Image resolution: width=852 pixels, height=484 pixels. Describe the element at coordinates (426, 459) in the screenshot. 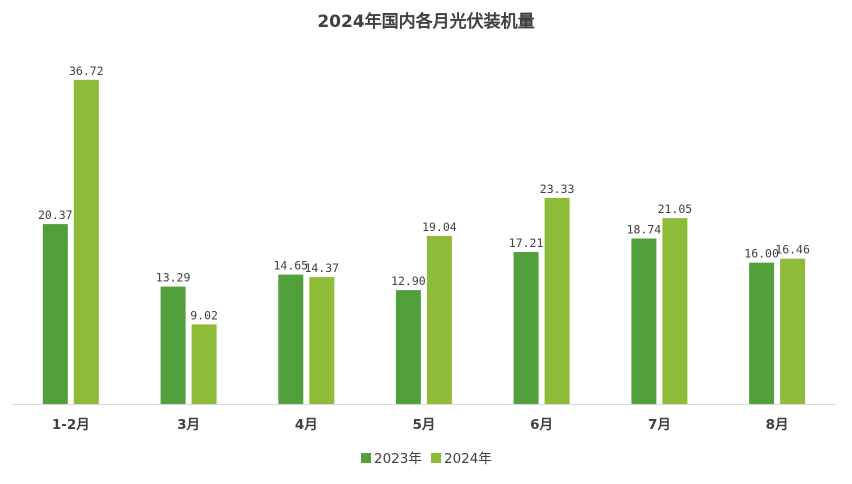

I see `legend: 2023年 2024年` at that location.